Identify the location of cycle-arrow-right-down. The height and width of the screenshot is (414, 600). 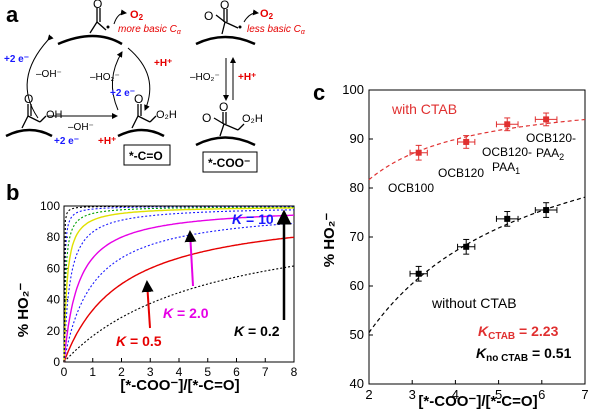
(139, 79).